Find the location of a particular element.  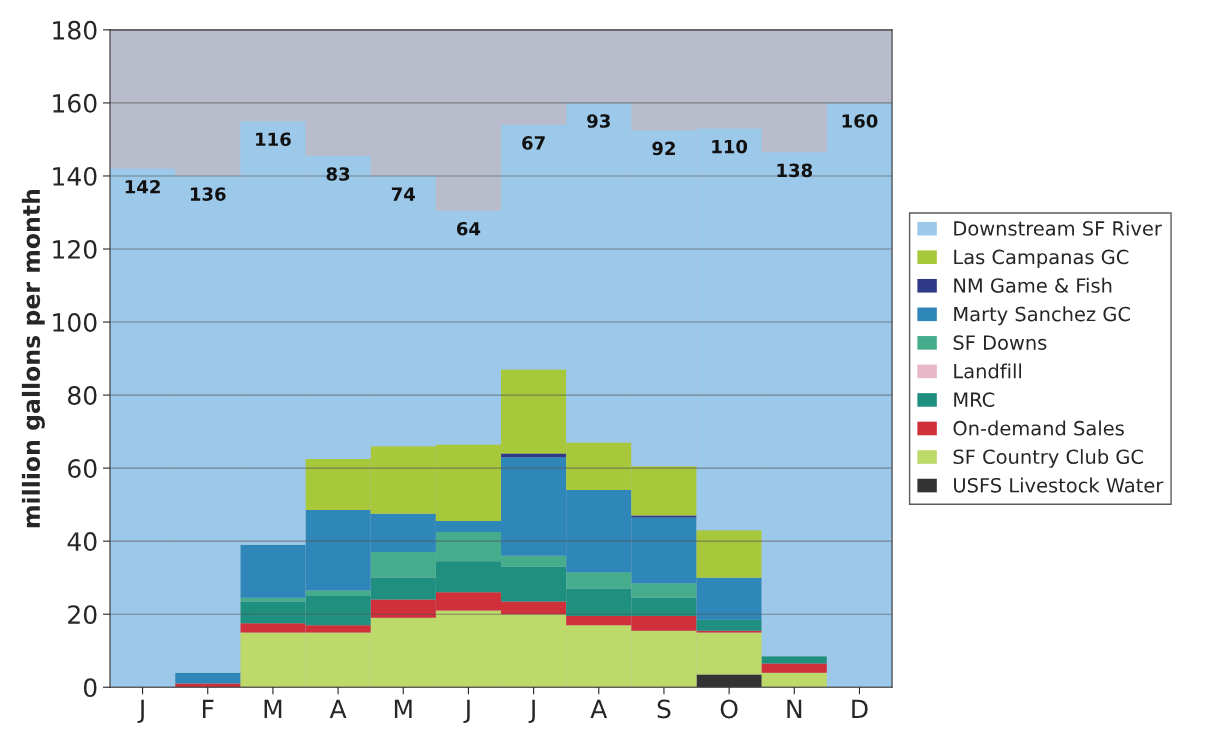

data-label: 136 is located at coordinates (208, 194).